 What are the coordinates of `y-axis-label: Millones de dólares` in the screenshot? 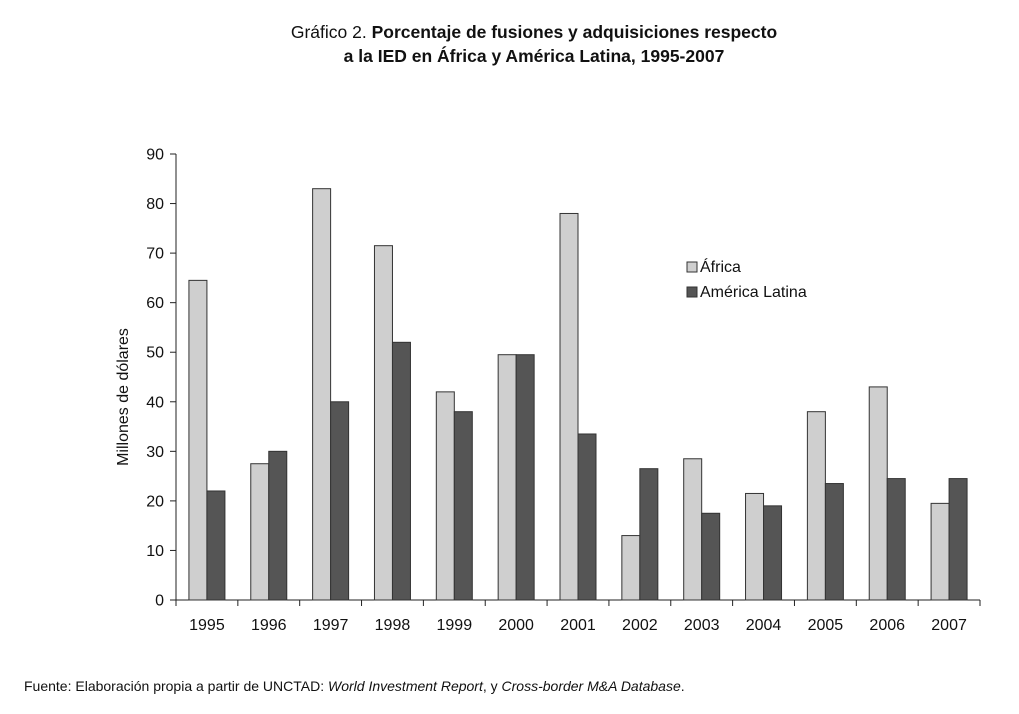 It's located at (123, 397).